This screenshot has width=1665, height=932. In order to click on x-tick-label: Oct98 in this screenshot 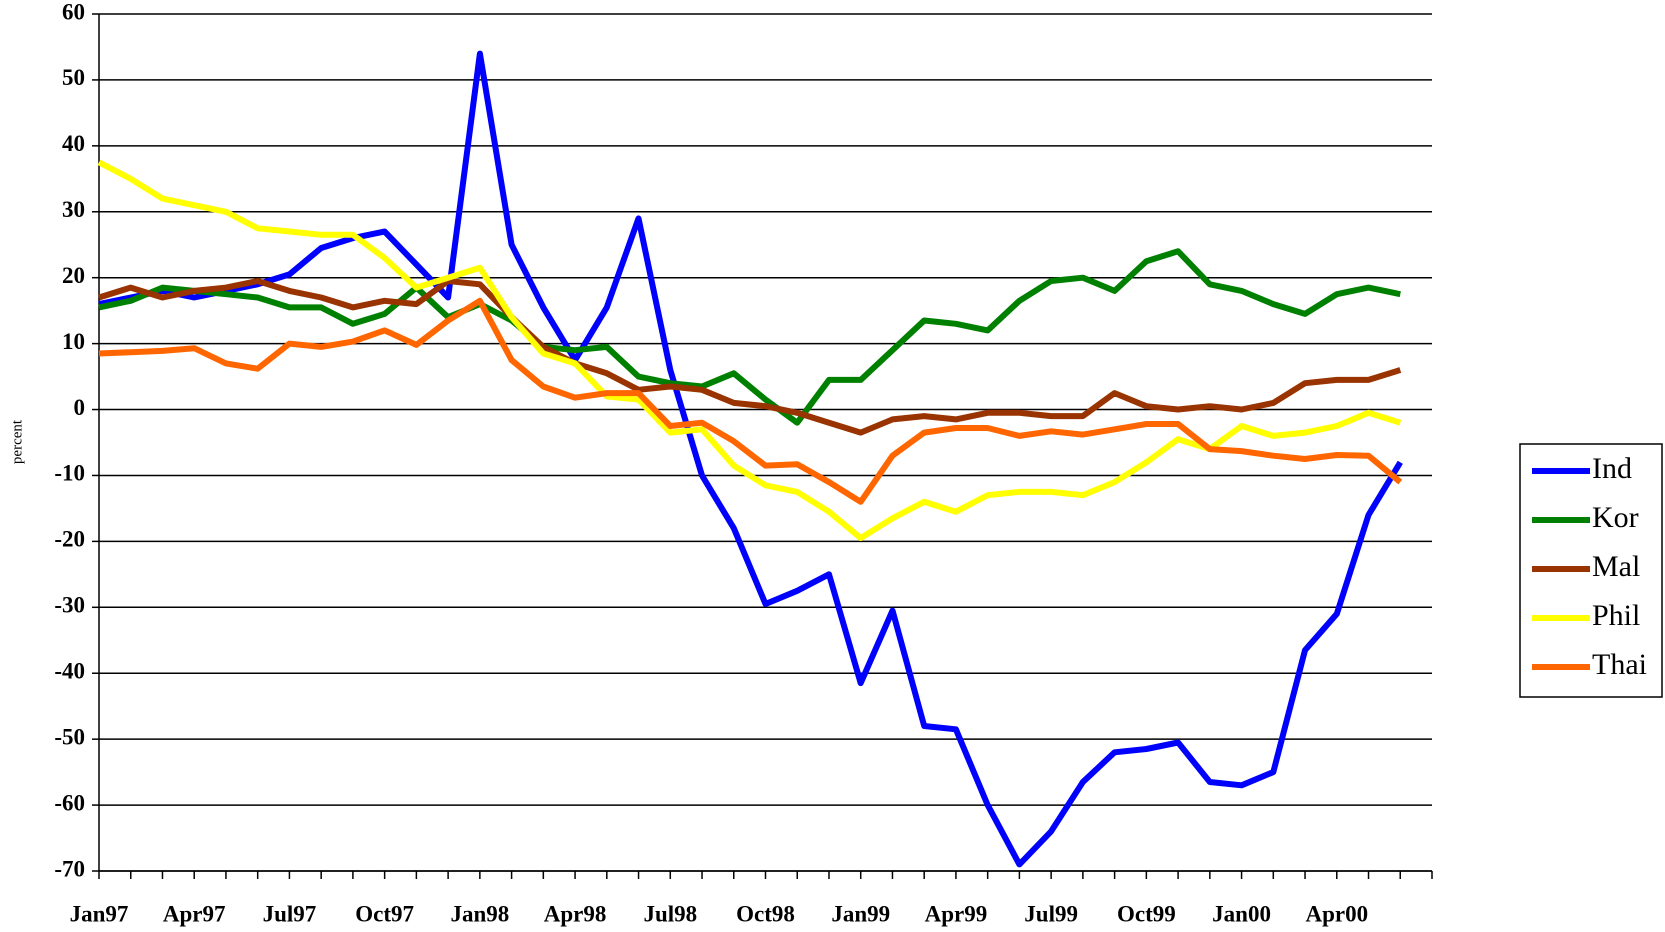, I will do `click(765, 913)`.